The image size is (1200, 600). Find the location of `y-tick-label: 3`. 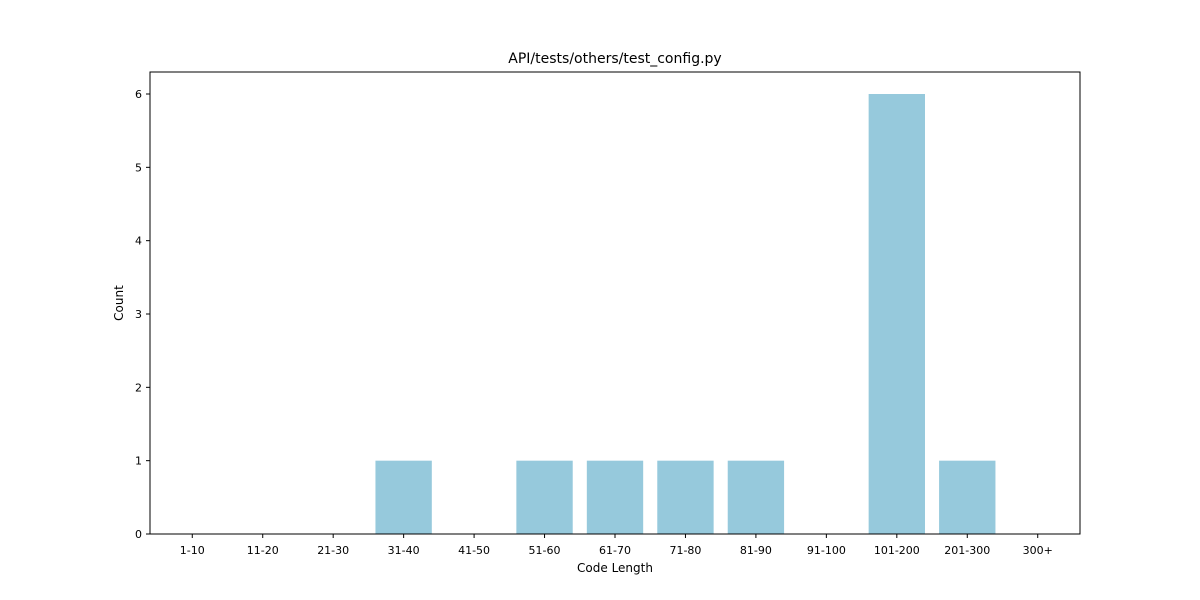

y-tick-label: 3 is located at coordinates (138, 314).